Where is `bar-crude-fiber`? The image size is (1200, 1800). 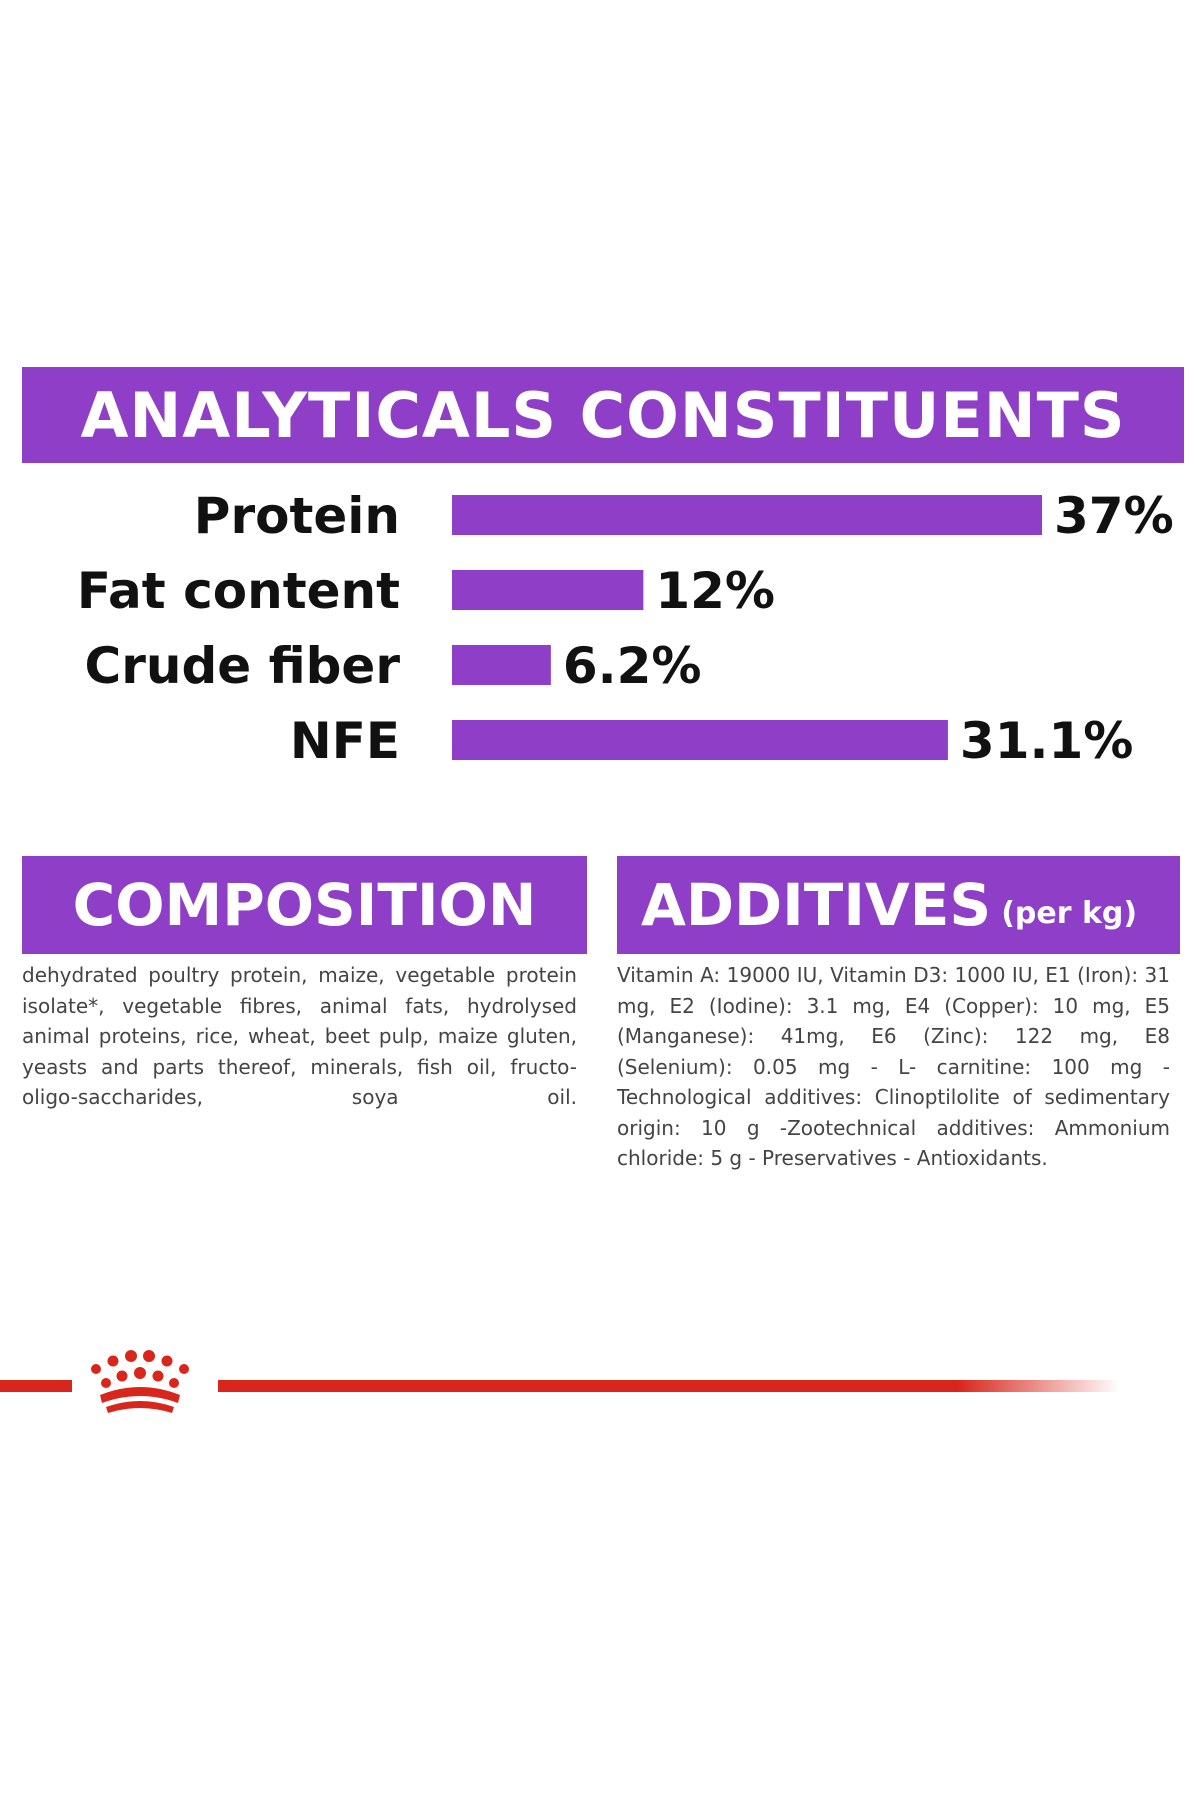
bar-crude-fiber is located at coordinates (501, 665).